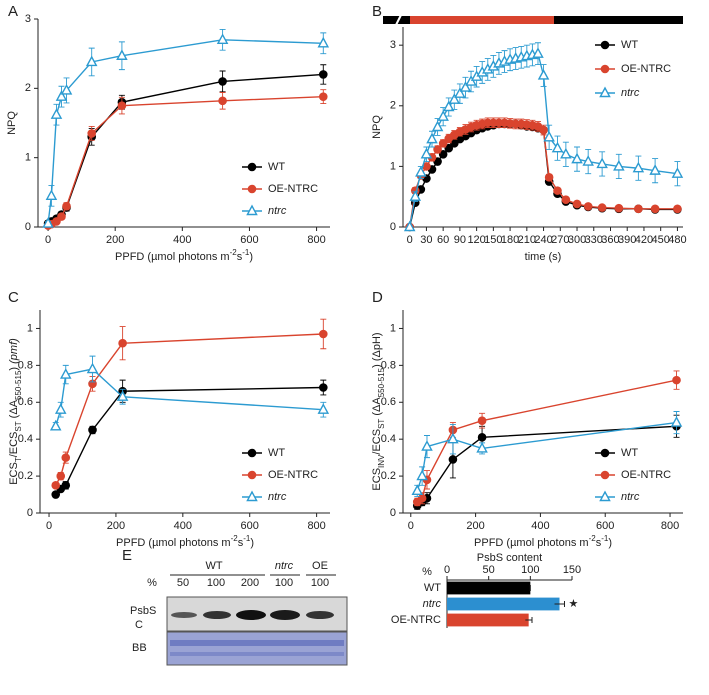 The width and height of the screenshot is (709, 695). What do you see at coordinates (25, 476) in the screenshot?
I see `y-tick-label: 0.2` at bounding box center [25, 476].